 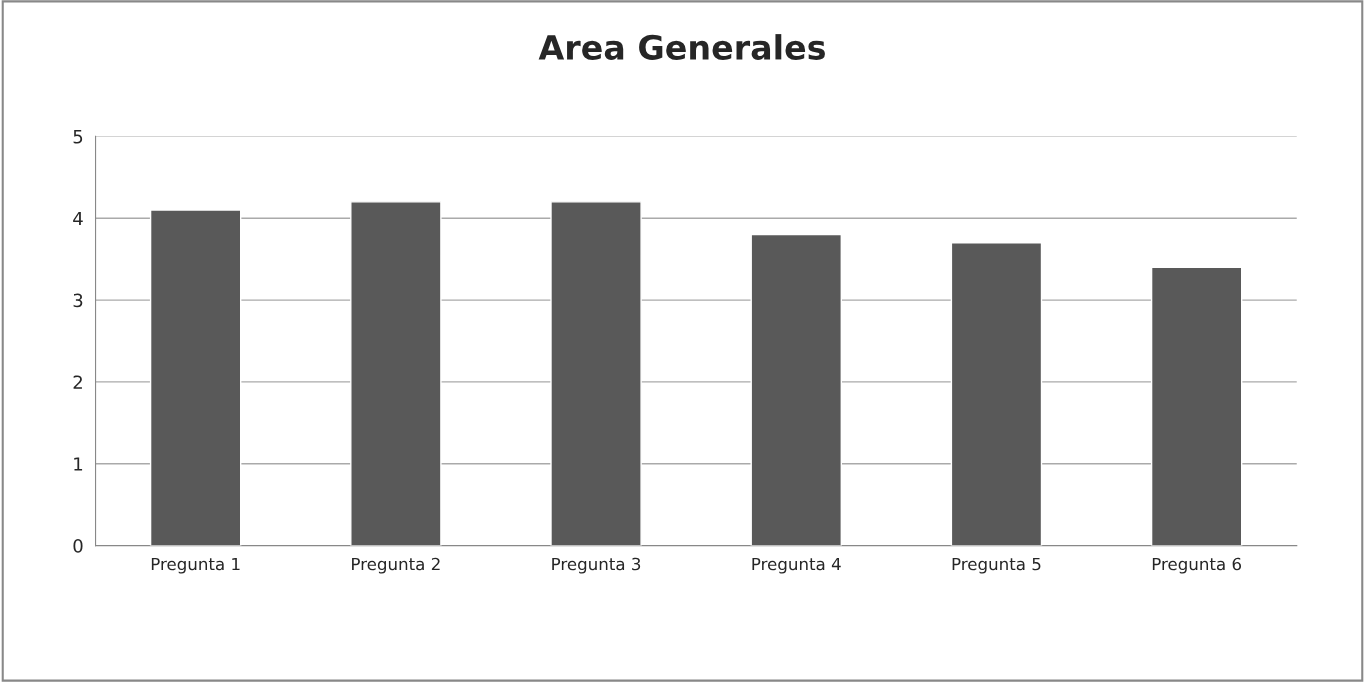 What do you see at coordinates (796, 565) in the screenshot?
I see `x-tick-label: Pregunta 4` at bounding box center [796, 565].